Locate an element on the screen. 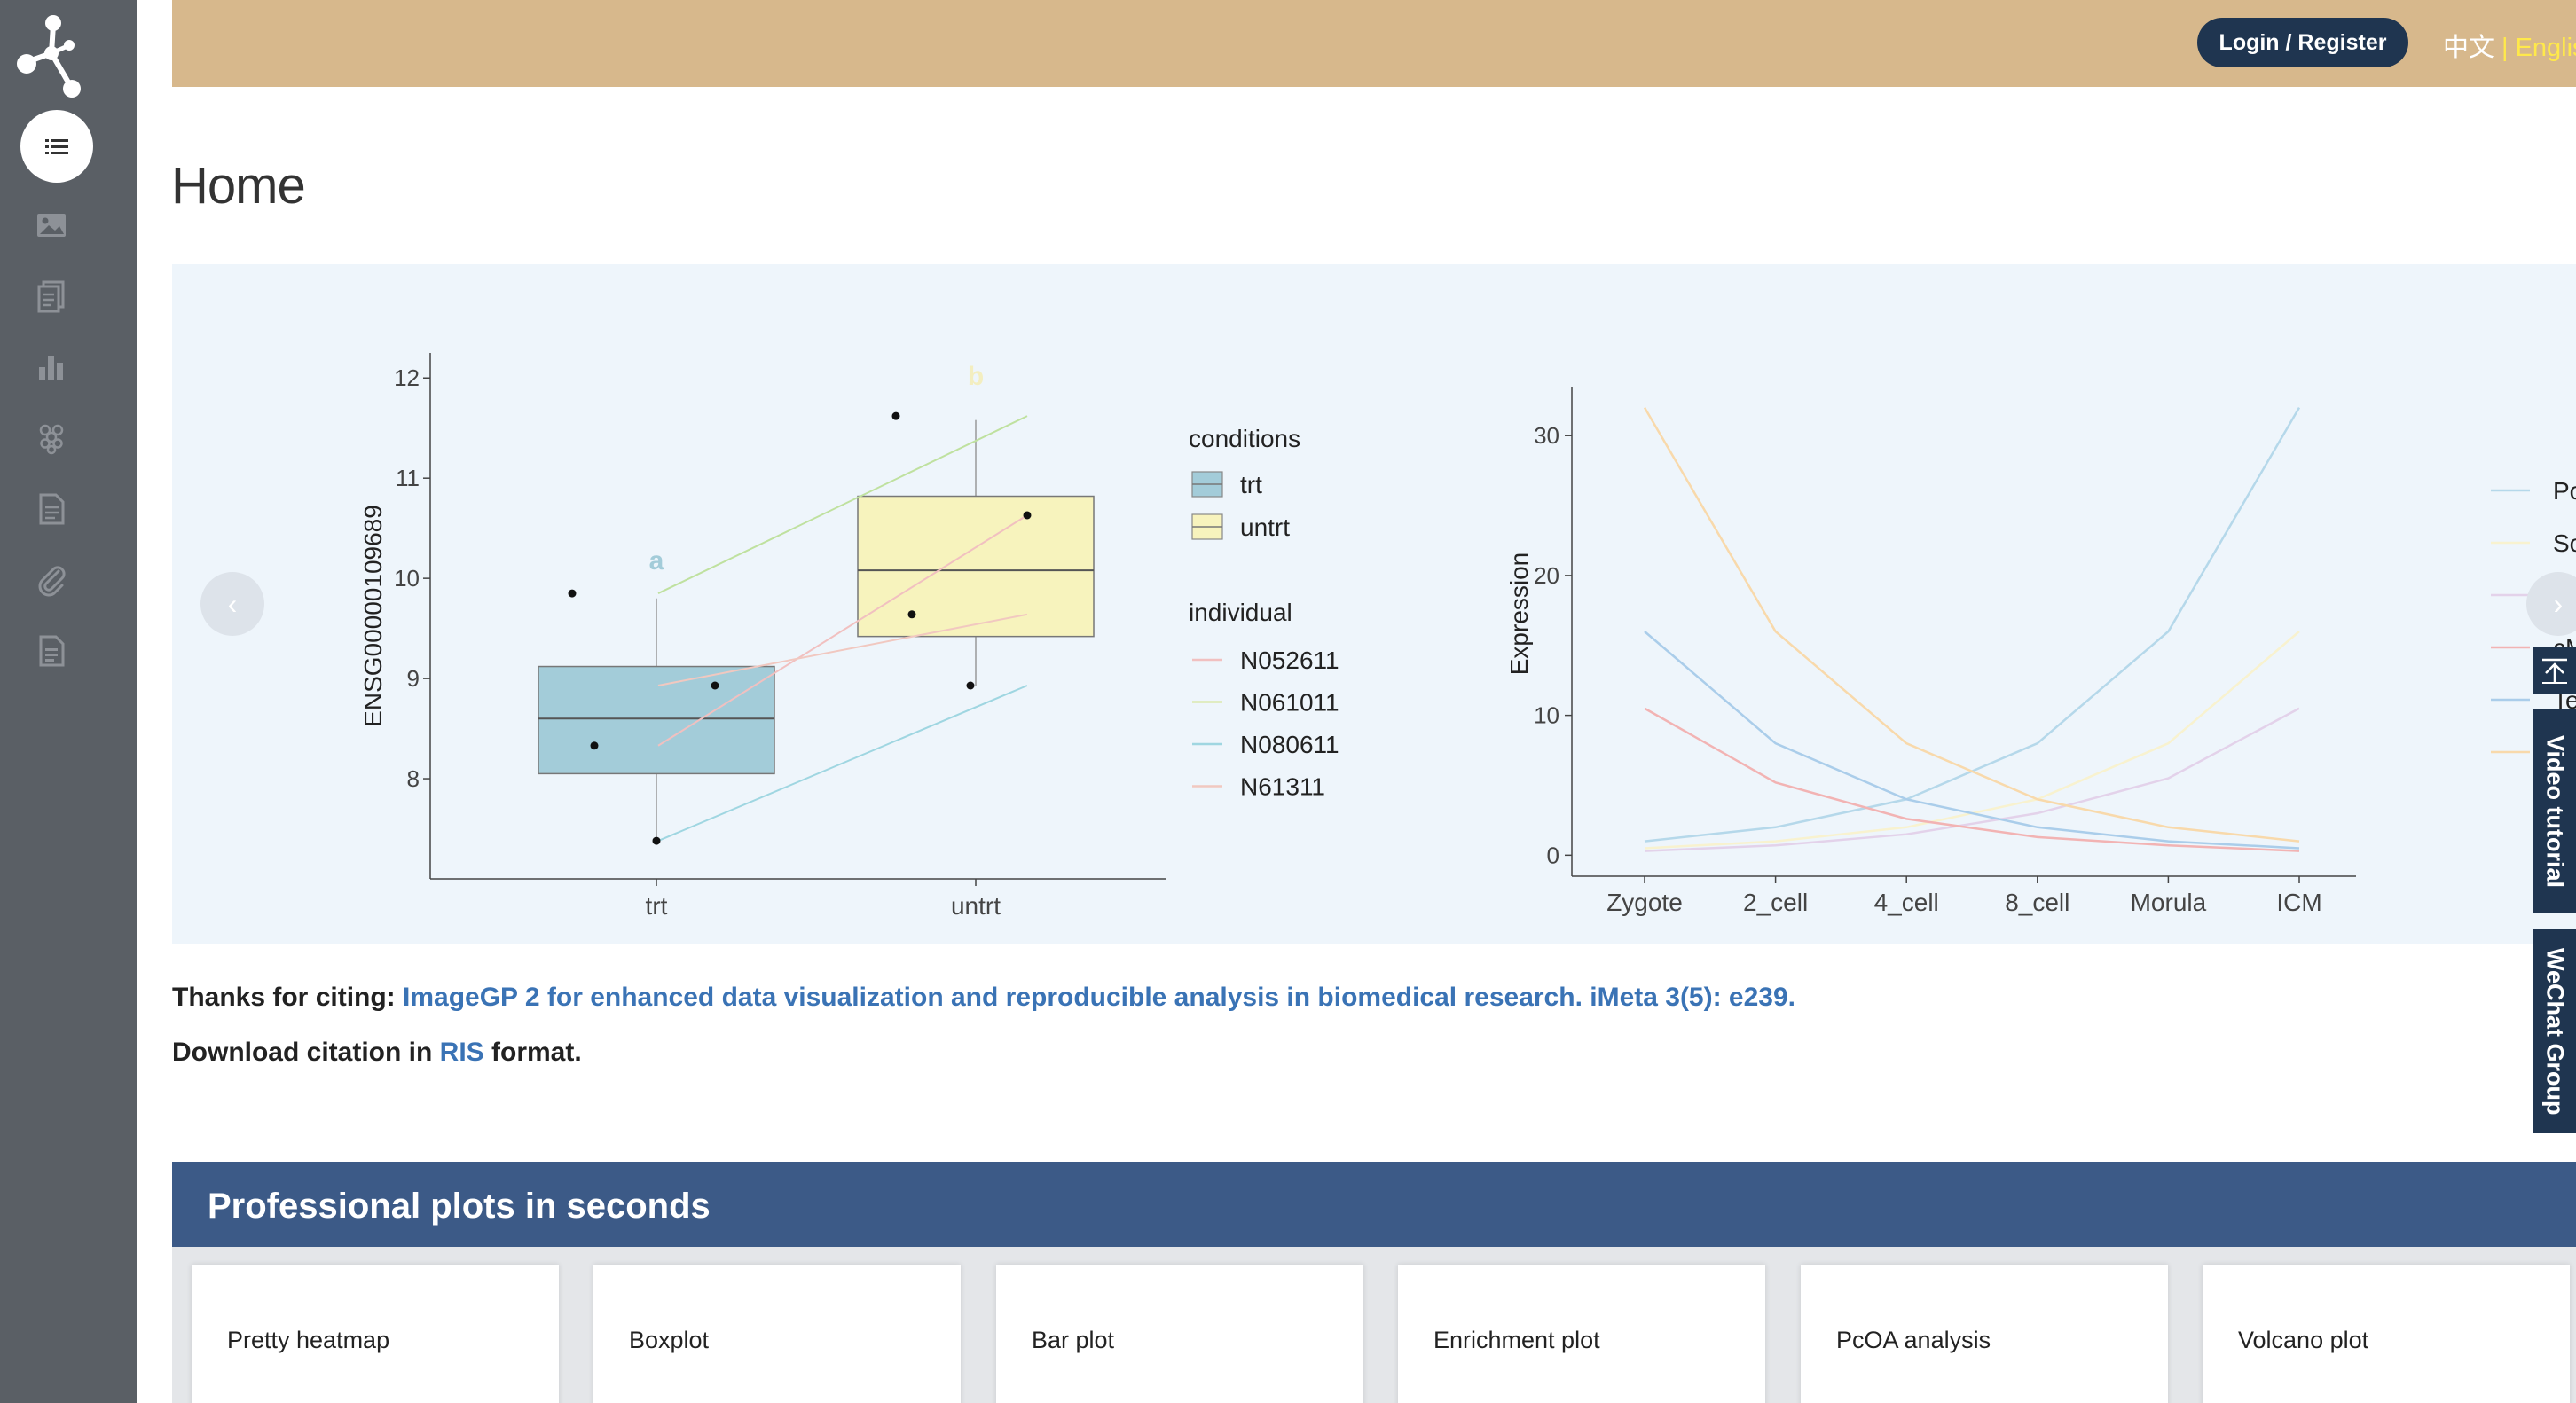 This screenshot has height=1403, width=2576. back-to-top-button is located at coordinates (2554, 670).